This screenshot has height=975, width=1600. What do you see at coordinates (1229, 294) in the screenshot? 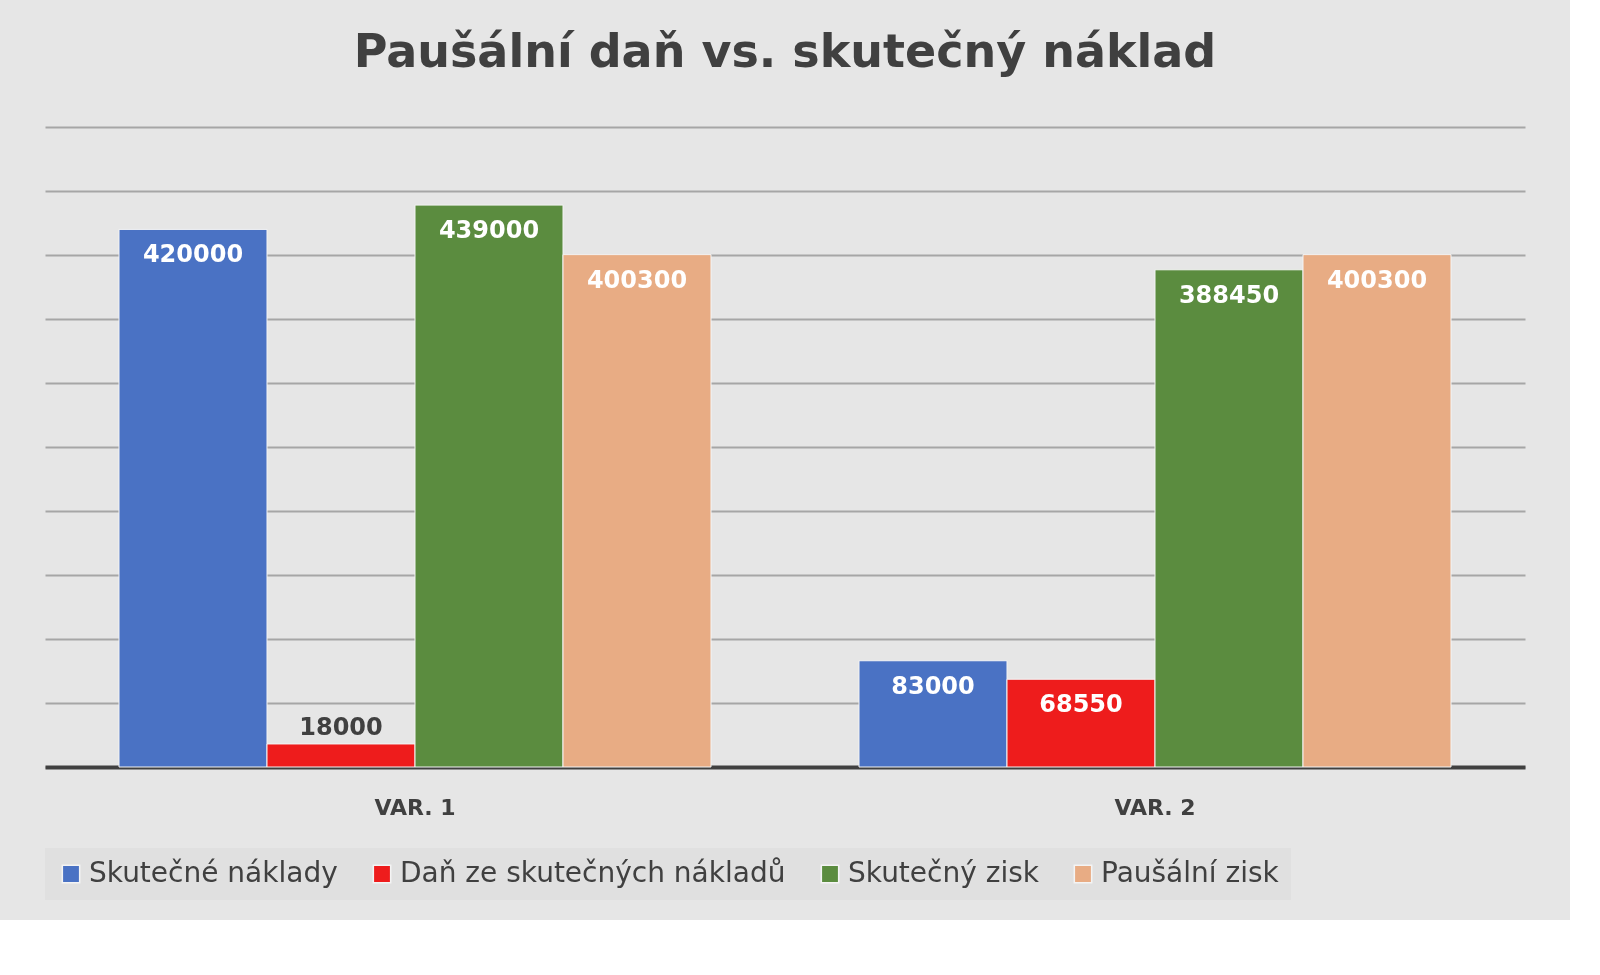
I see `data-label: 388450` at bounding box center [1229, 294].